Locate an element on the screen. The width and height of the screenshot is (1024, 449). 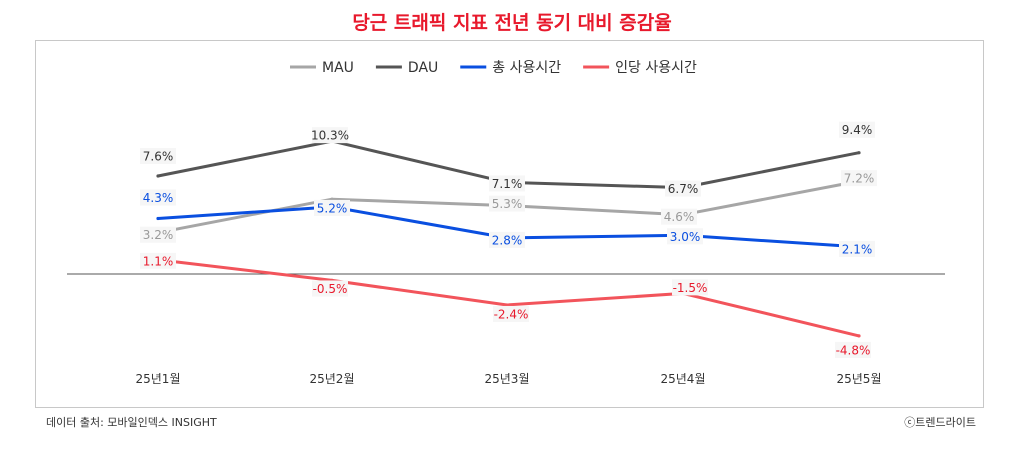
data-label: 10.3% is located at coordinates (330, 136).